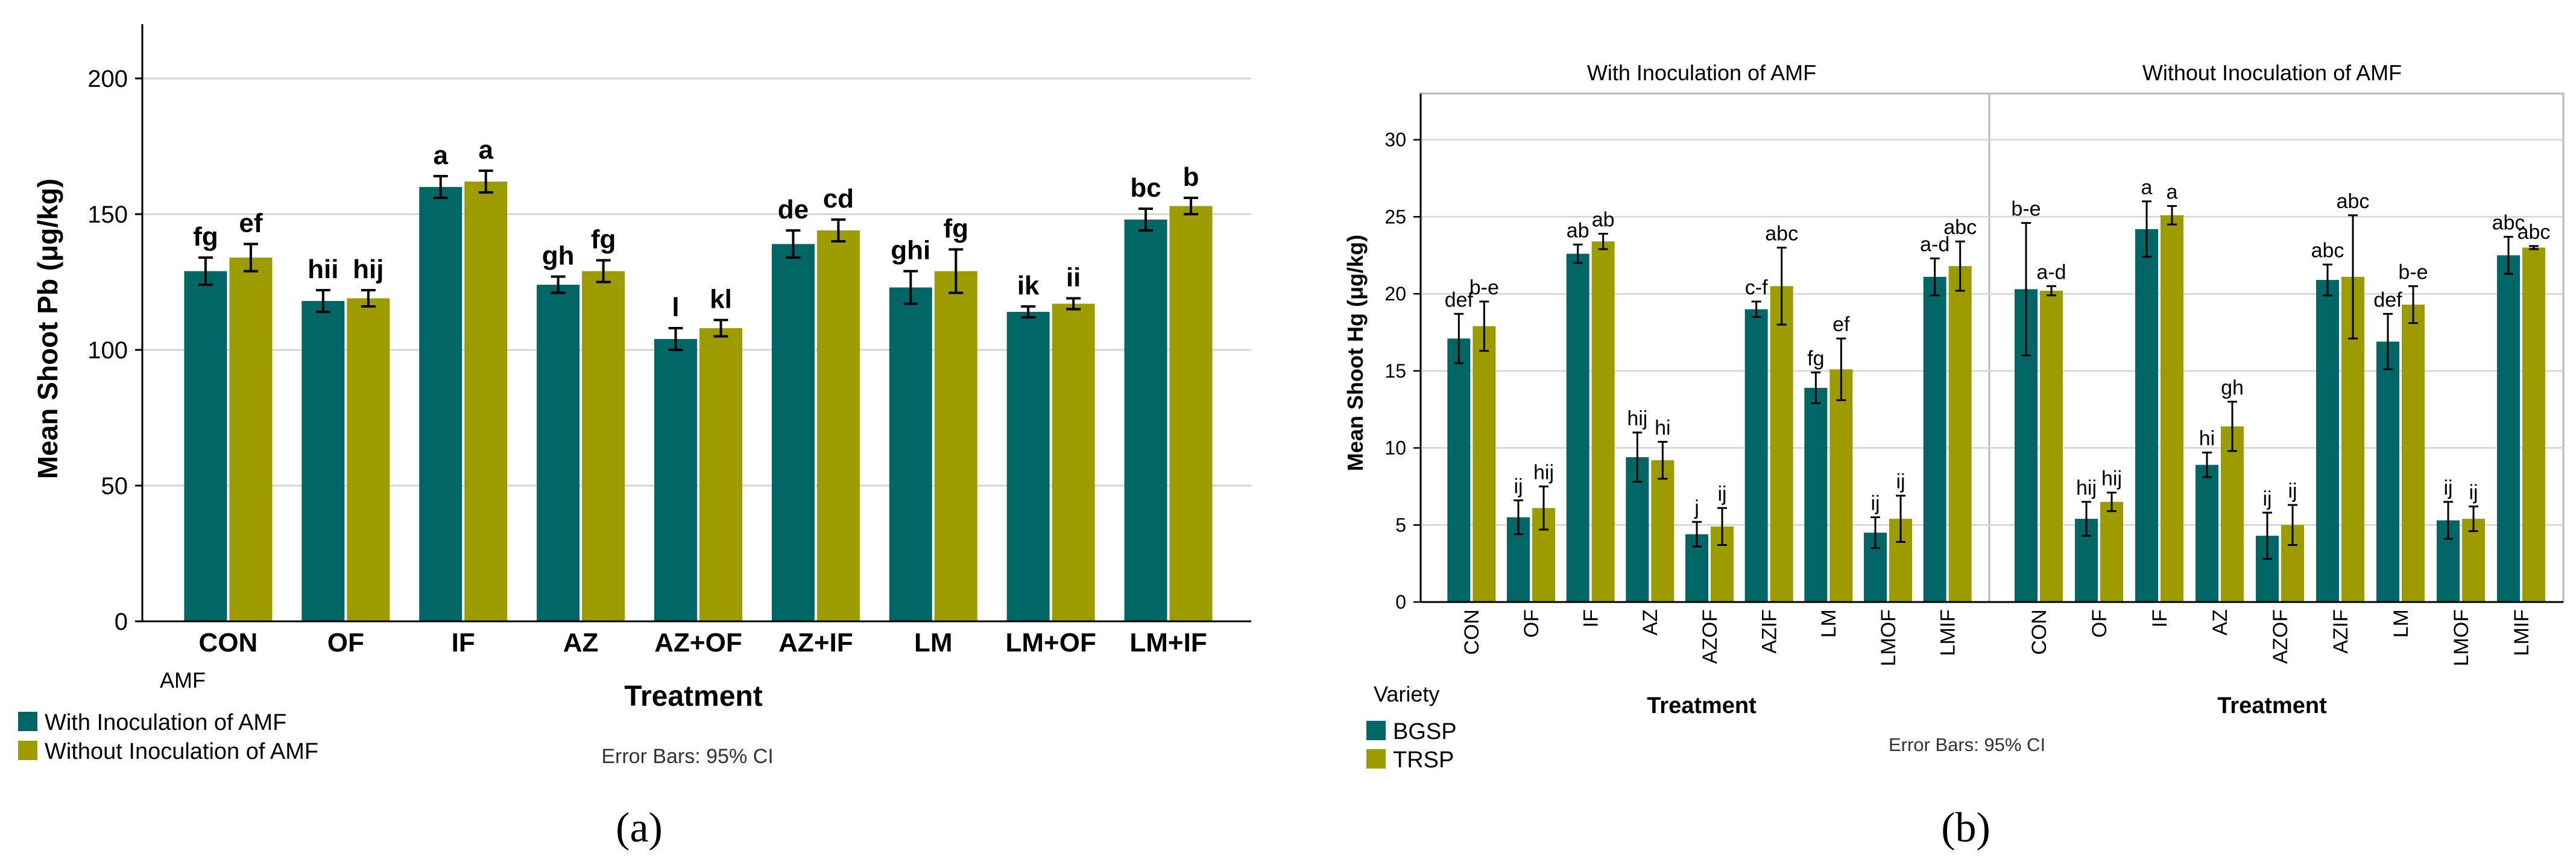  What do you see at coordinates (2521, 633) in the screenshot?
I see `panel-b-facet-1-x-tick-label-LMIF: LMIF` at bounding box center [2521, 633].